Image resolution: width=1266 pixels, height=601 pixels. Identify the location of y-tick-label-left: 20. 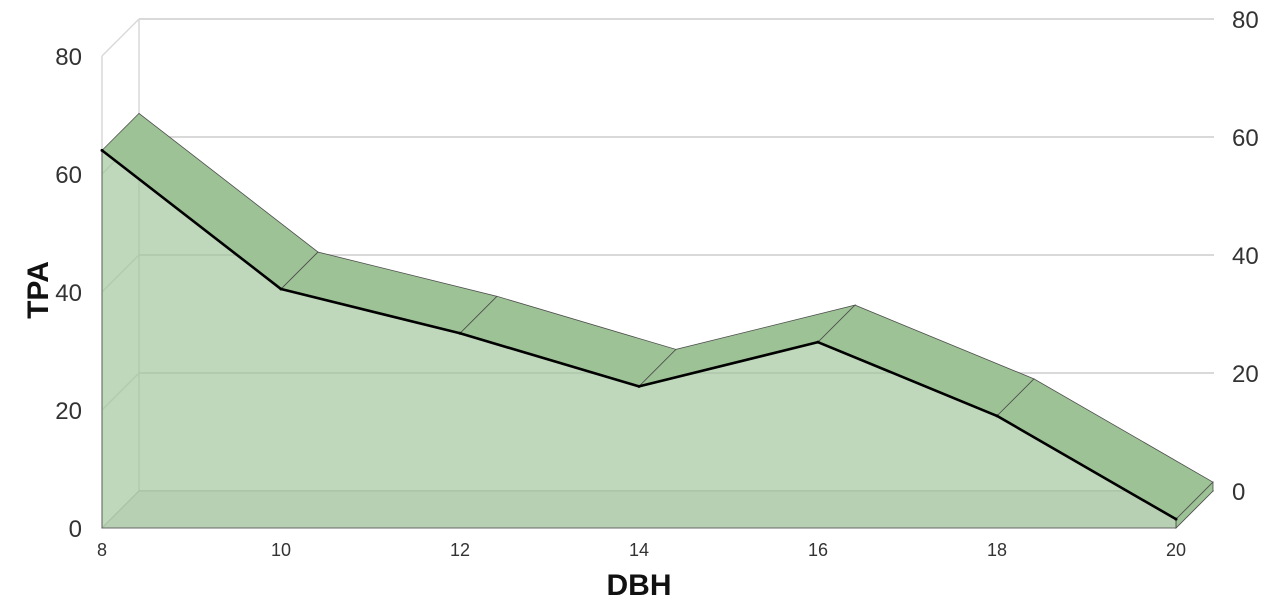
(68, 411).